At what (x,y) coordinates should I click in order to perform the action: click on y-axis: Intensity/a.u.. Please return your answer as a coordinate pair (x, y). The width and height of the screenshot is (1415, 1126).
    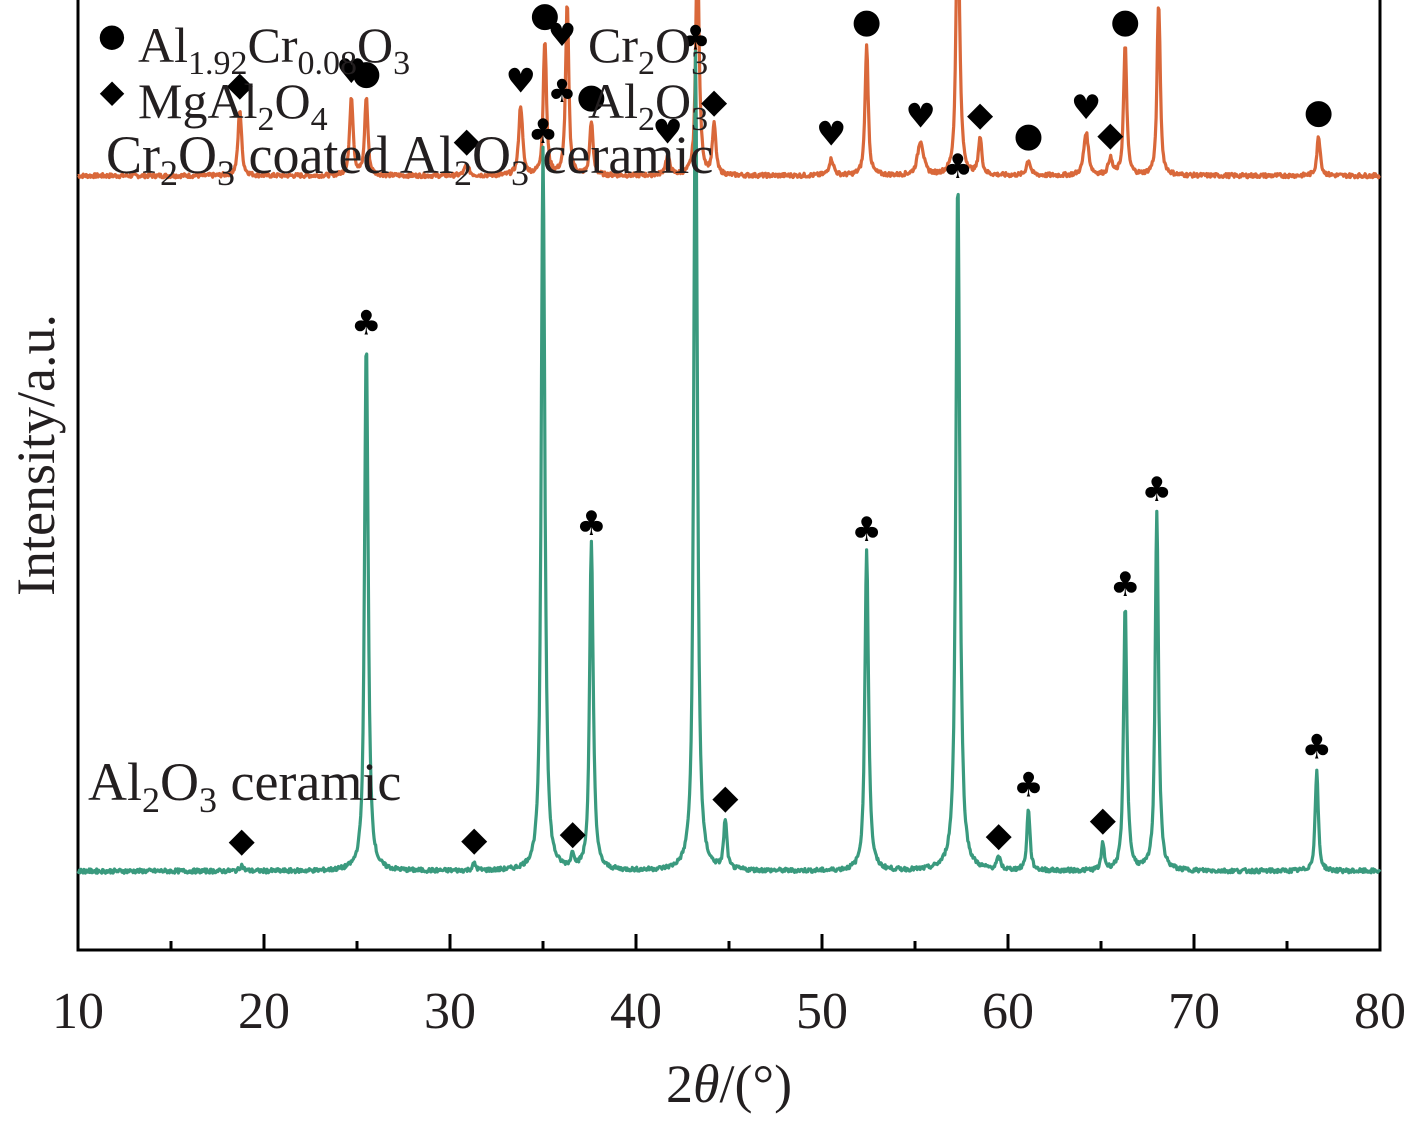
    Looking at the image, I should click on (36, 455).